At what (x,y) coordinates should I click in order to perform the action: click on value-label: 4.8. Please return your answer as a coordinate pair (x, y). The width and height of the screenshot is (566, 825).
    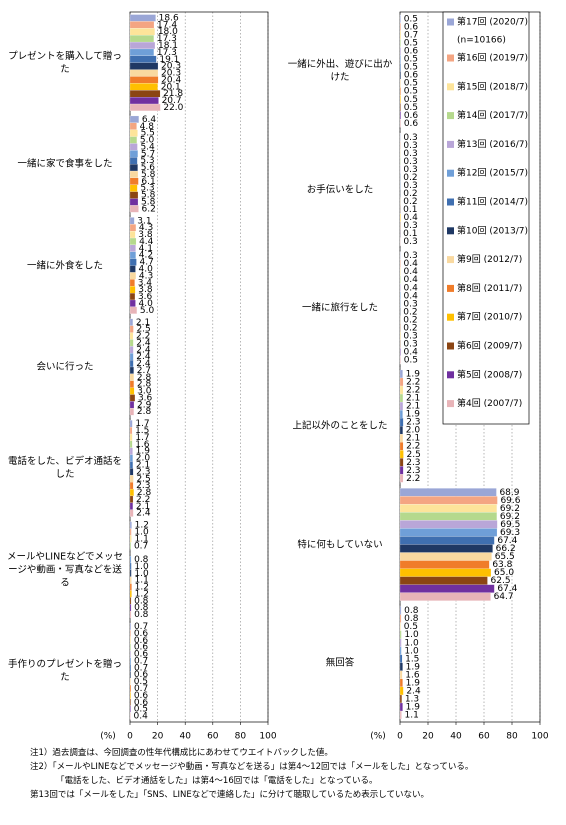
    Looking at the image, I should click on (147, 127).